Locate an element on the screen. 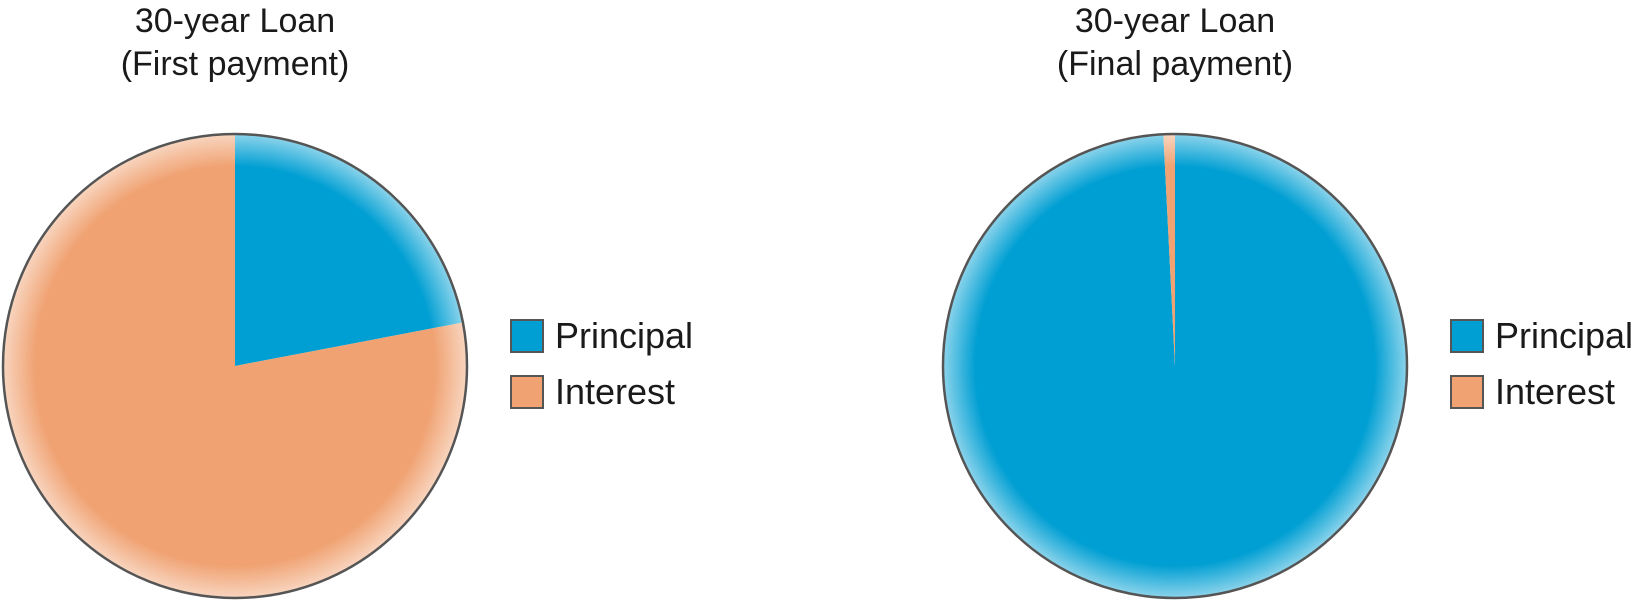 The width and height of the screenshot is (1651, 601). chart-subtitle: (First payment) is located at coordinates (235, 64).